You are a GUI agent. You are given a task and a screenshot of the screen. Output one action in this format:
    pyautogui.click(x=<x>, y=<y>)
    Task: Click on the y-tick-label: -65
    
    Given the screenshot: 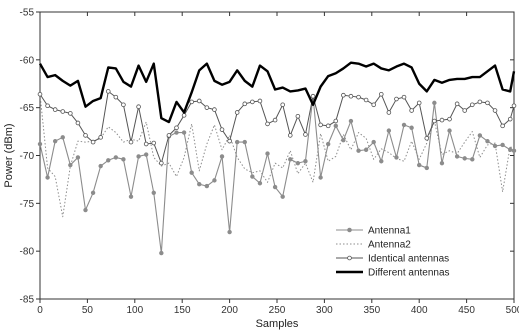 What is the action you would take?
    pyautogui.click(x=27, y=108)
    